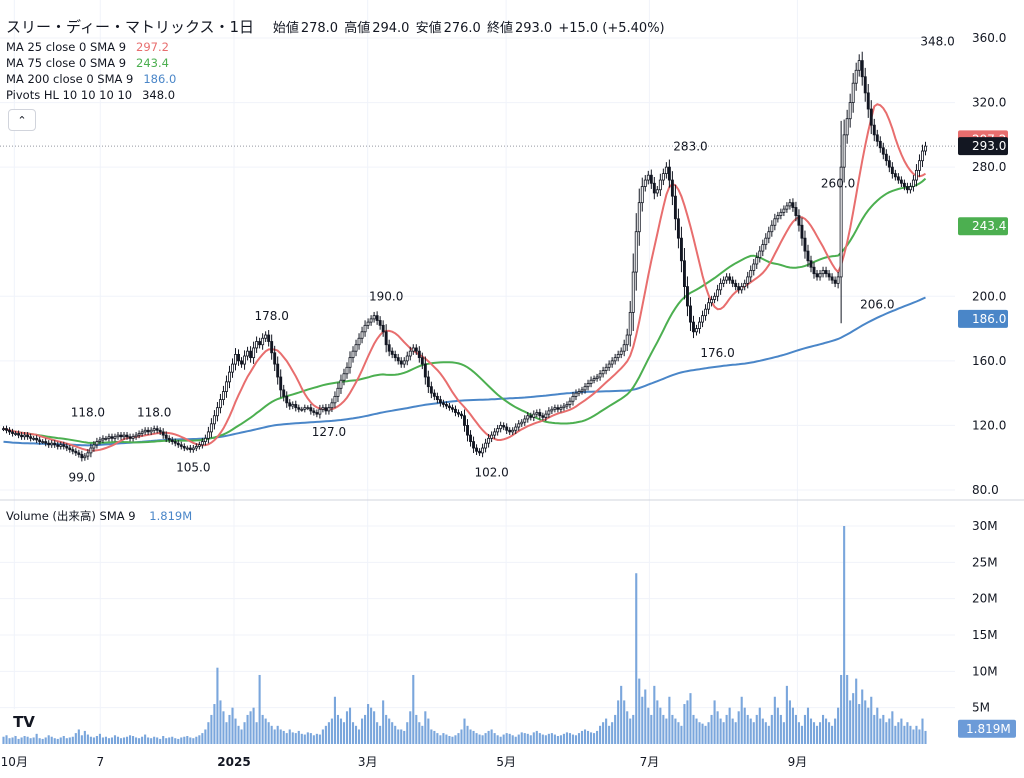 The height and width of the screenshot is (778, 1024). I want to click on indicator-ma200: MA 200 close 0 SMA 9 186.0, so click(91, 79).